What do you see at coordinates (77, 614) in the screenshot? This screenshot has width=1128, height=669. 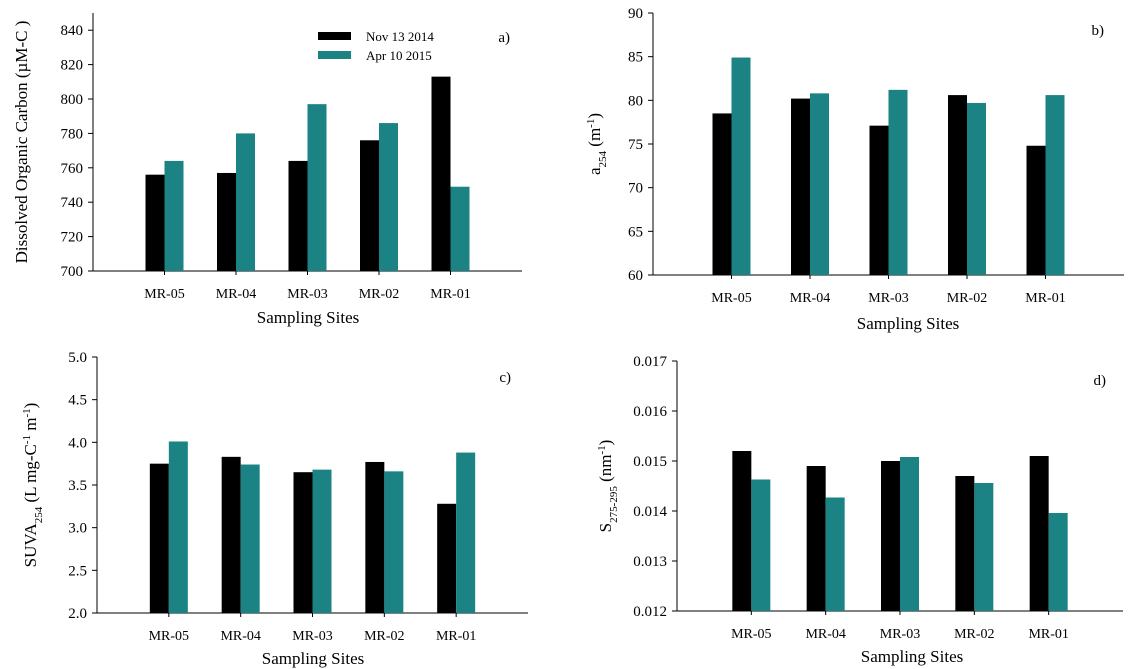 I see `y-tick-label: 2.0` at bounding box center [77, 614].